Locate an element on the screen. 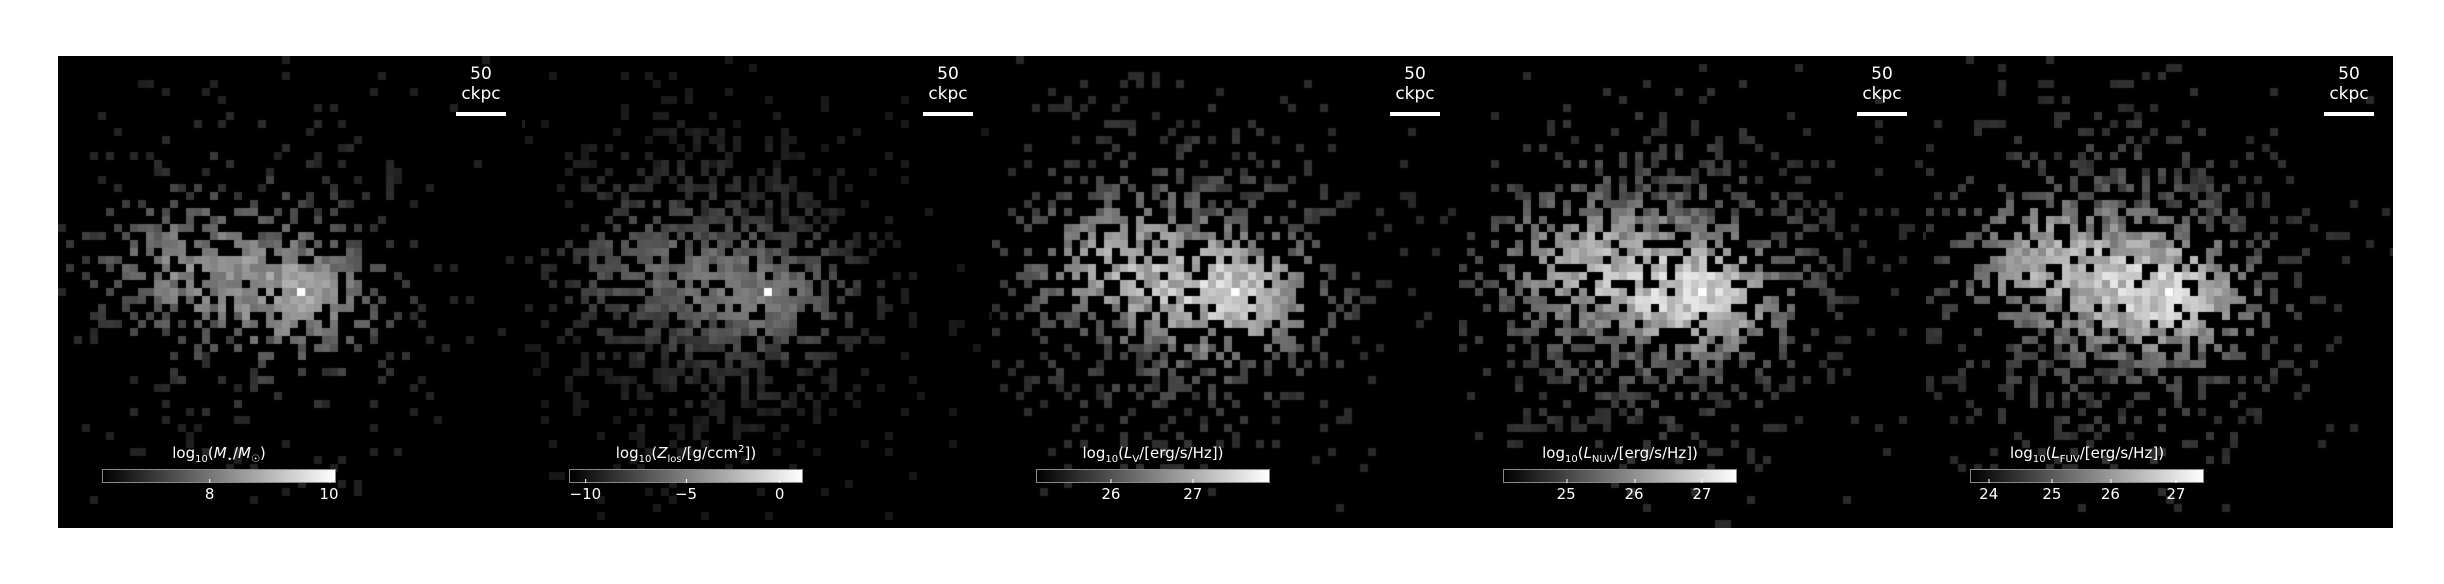 Image resolution: width=2444 pixels, height=584 pixels. colorbar: log10(Zlos/[g/ccm2]) −10 −5 0 is located at coordinates (689, 474).